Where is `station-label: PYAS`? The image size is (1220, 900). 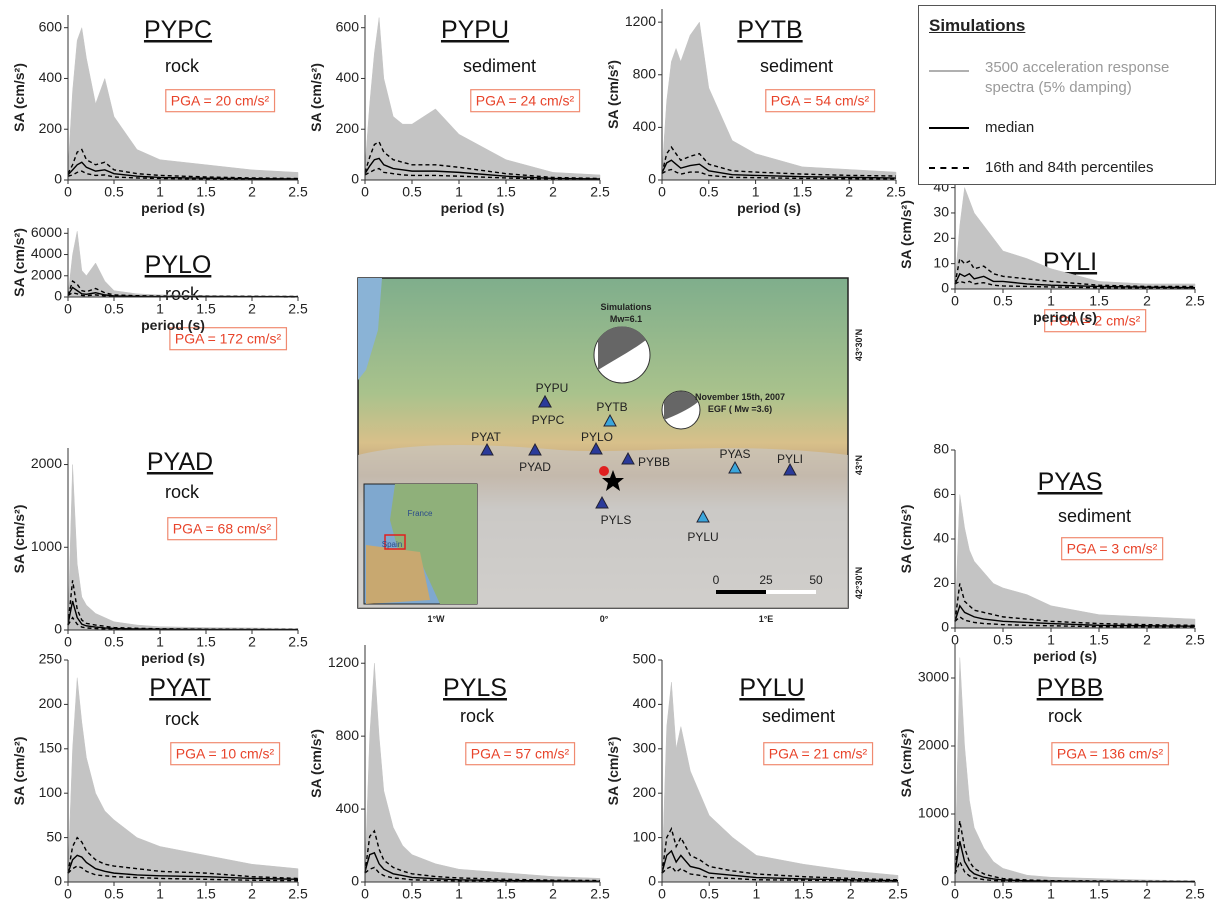 station-label: PYAS is located at coordinates (734, 454).